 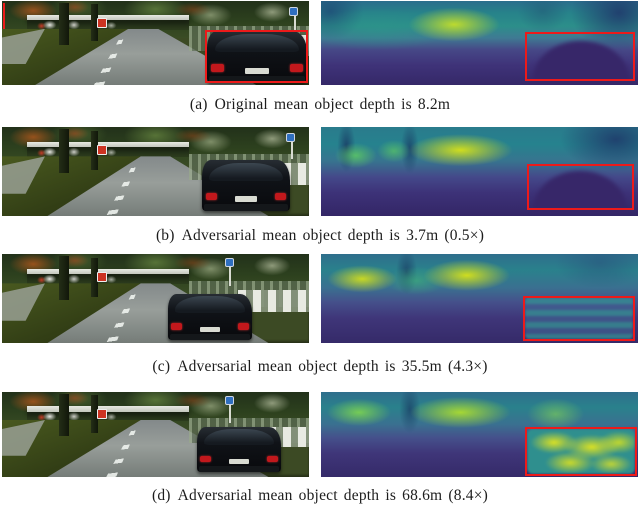 What do you see at coordinates (479, 43) in the screenshot?
I see `depth-map-original` at bounding box center [479, 43].